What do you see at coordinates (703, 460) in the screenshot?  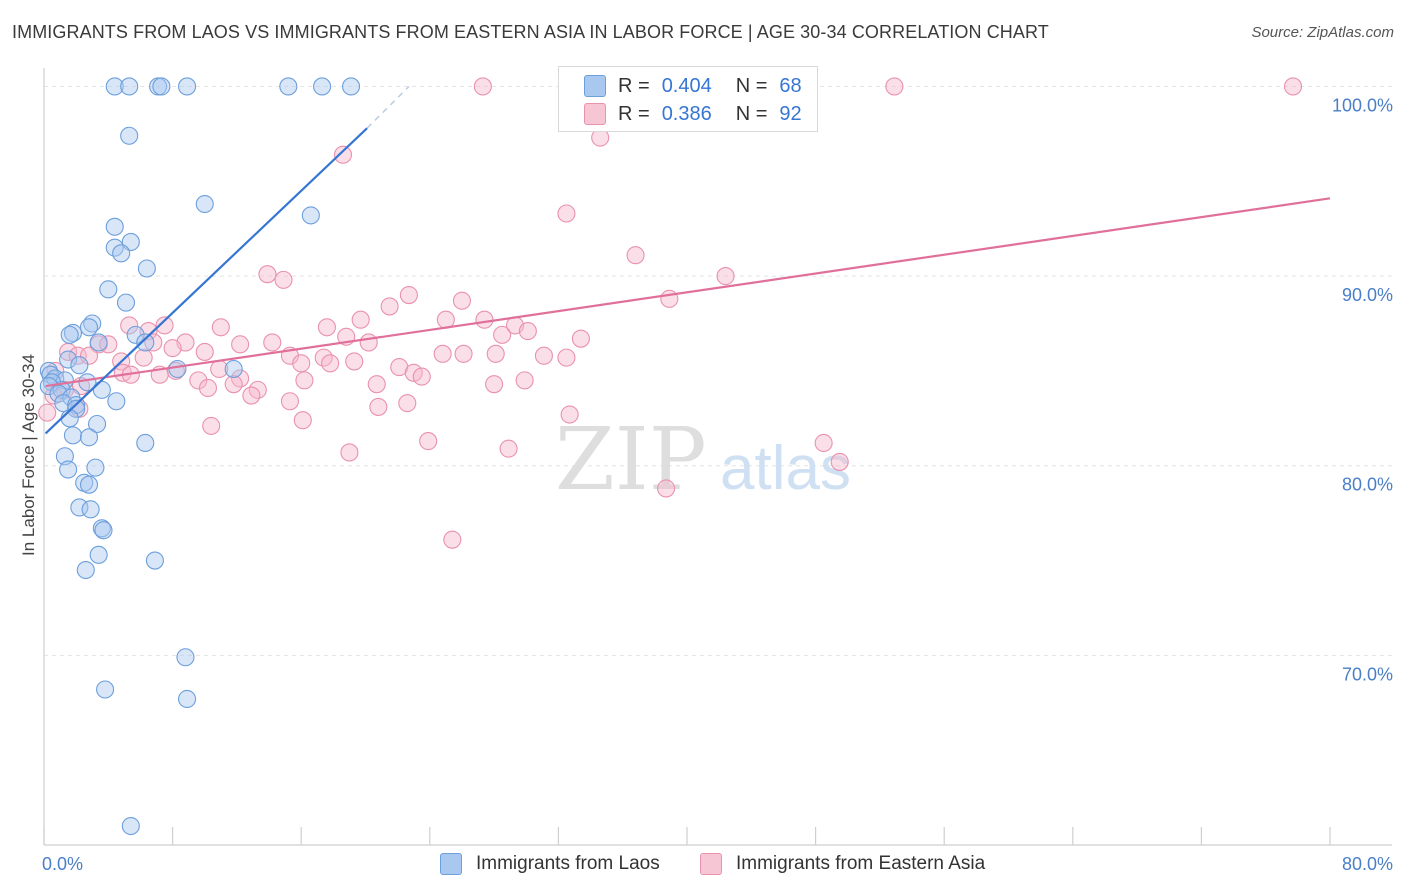 I see `zipatlas-watermark: ZIP atlas` at bounding box center [703, 460].